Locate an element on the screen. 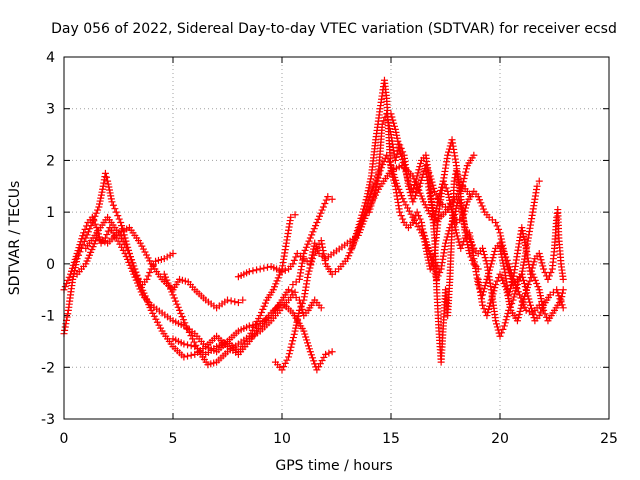 The height and width of the screenshot is (480, 640). x-tick-label: 0 is located at coordinates (64, 439).